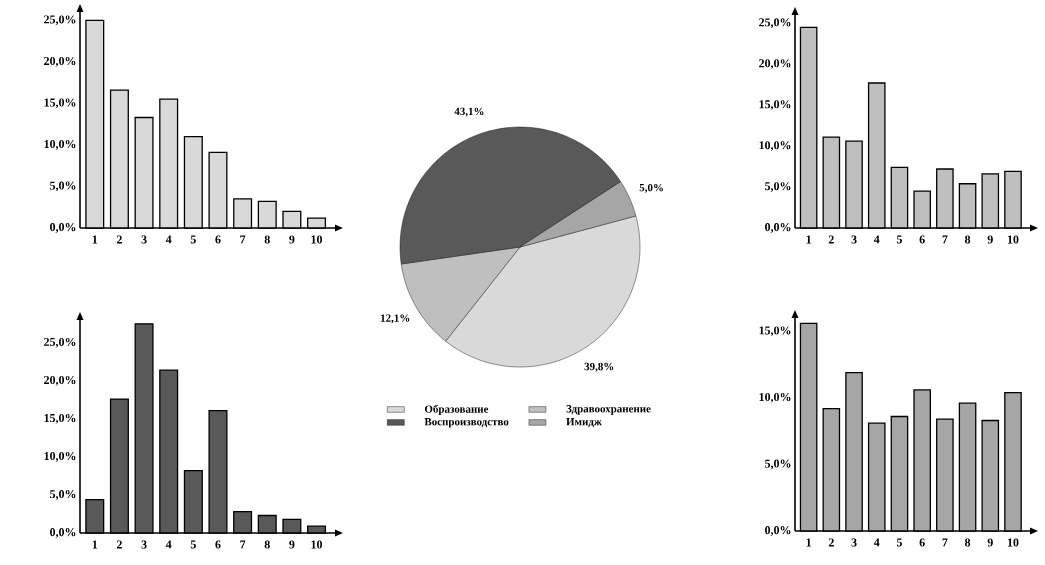 The image size is (1045, 565). I want to click on data-label: 43,1%, so click(469, 112).